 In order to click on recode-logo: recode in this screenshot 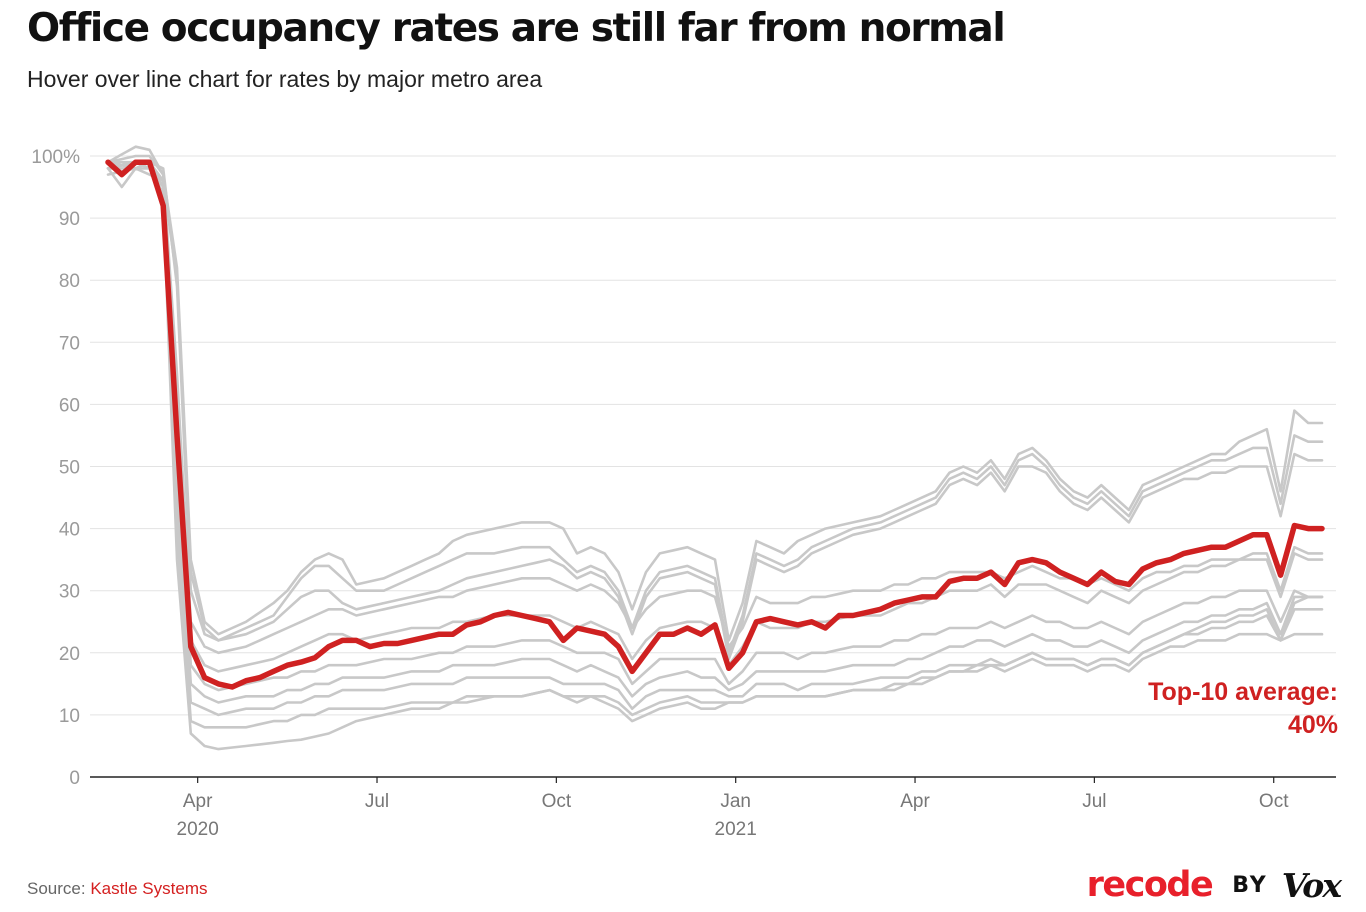, I will do `click(1150, 885)`.